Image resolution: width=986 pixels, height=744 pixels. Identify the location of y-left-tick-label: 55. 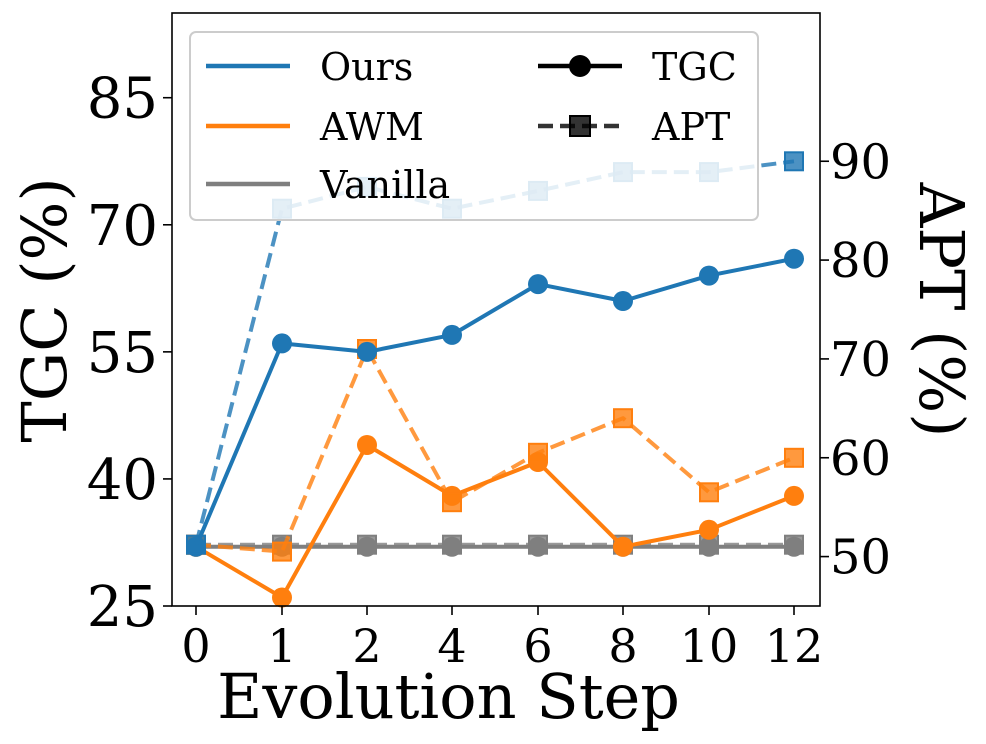
(122, 353).